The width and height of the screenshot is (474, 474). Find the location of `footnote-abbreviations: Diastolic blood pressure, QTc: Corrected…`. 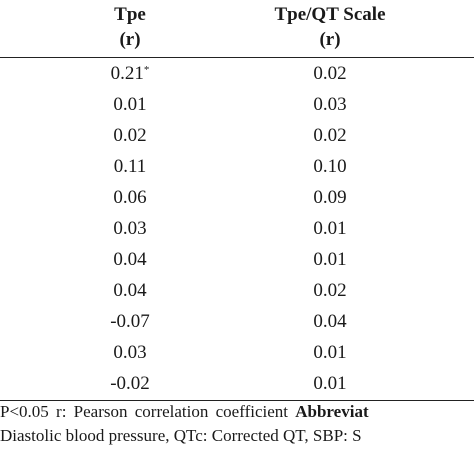

footnote-abbreviations: Diastolic blood pressure, QTc: Corrected… is located at coordinates (181, 435).